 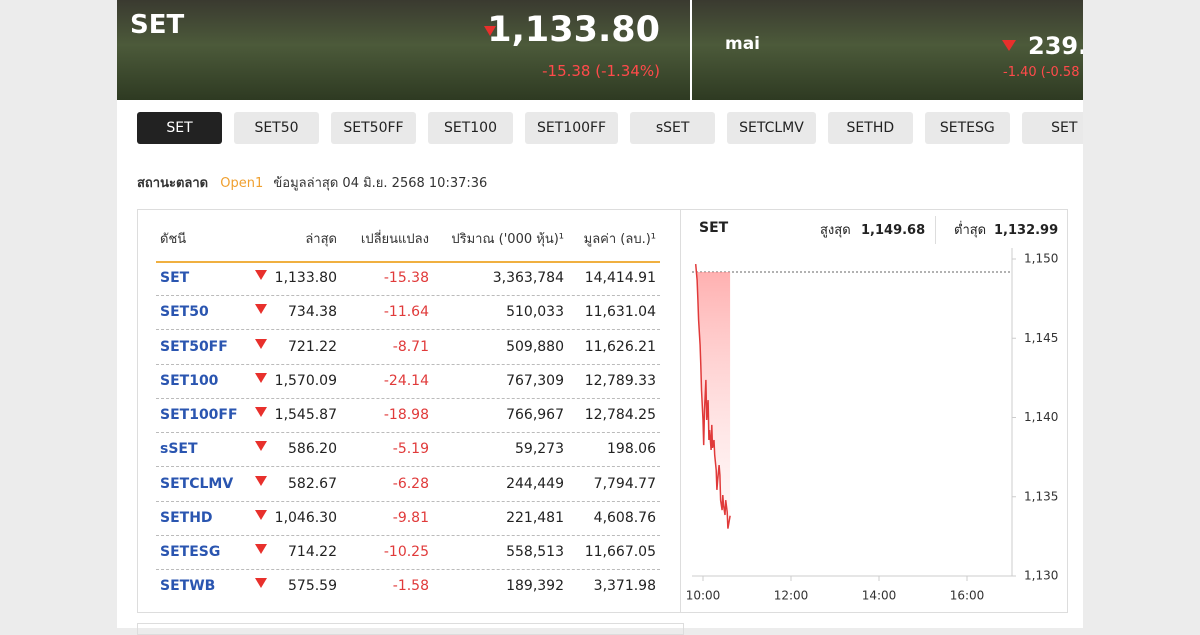 I want to click on volume-value: 509,880, so click(x=535, y=346).